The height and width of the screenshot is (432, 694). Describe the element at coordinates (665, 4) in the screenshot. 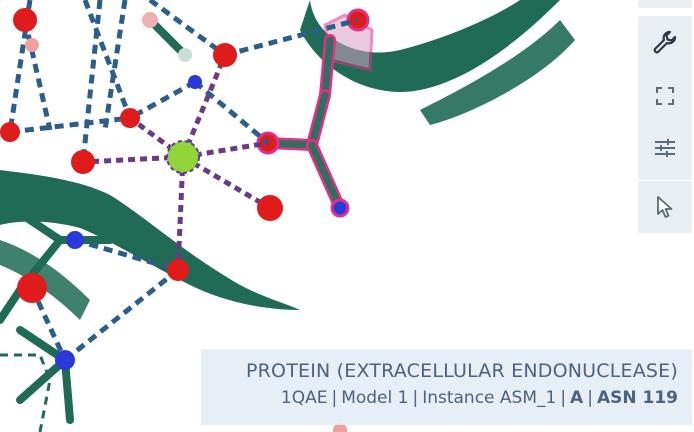

I see `toolbar-top-strip` at that location.